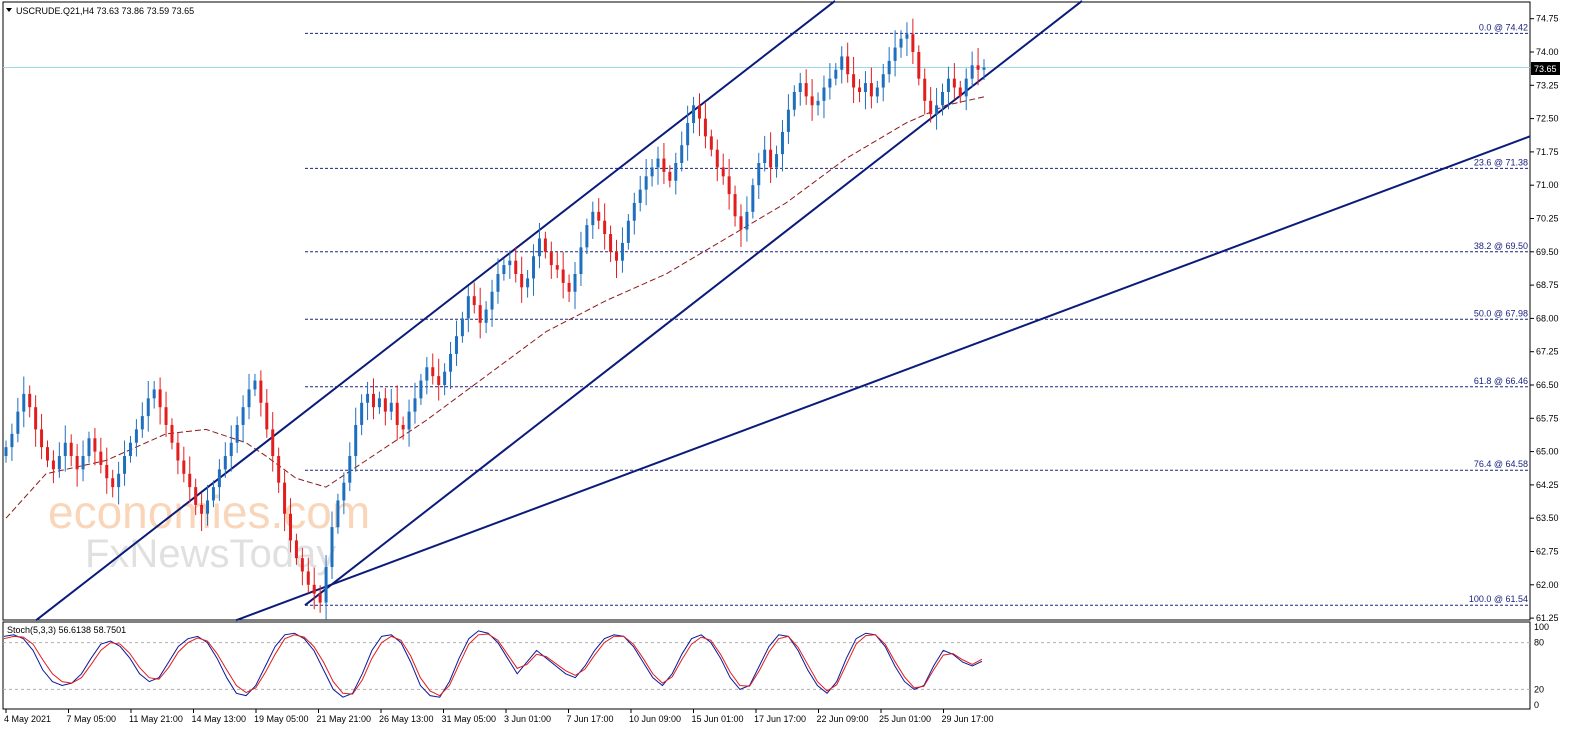 Image resolution: width=1596 pixels, height=743 pixels. I want to click on x-tick-label: 4 May 2021, so click(27, 719).